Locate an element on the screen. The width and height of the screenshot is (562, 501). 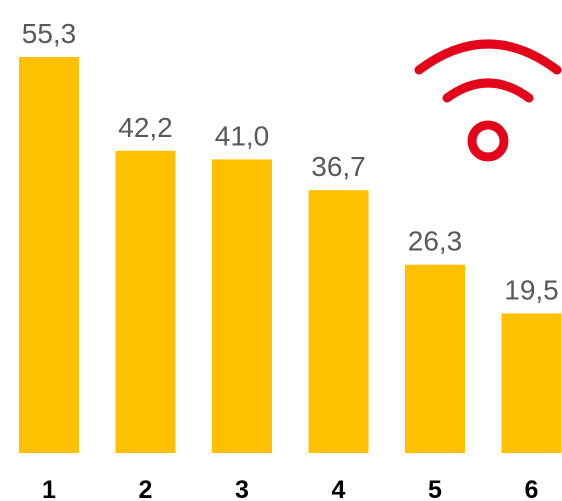
value-label-5: 26,3 is located at coordinates (435, 241).